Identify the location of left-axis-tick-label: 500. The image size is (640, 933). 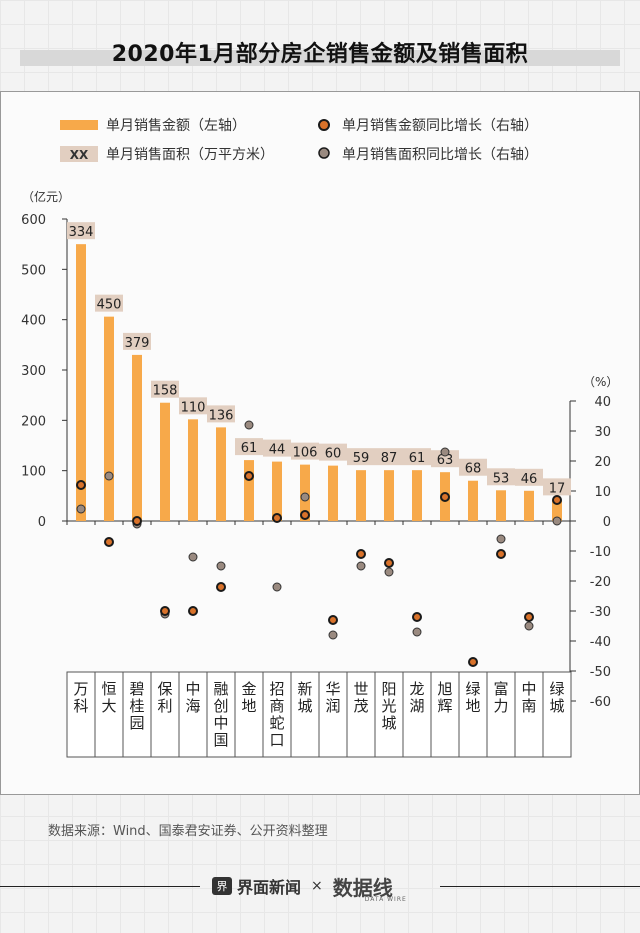
(33, 270).